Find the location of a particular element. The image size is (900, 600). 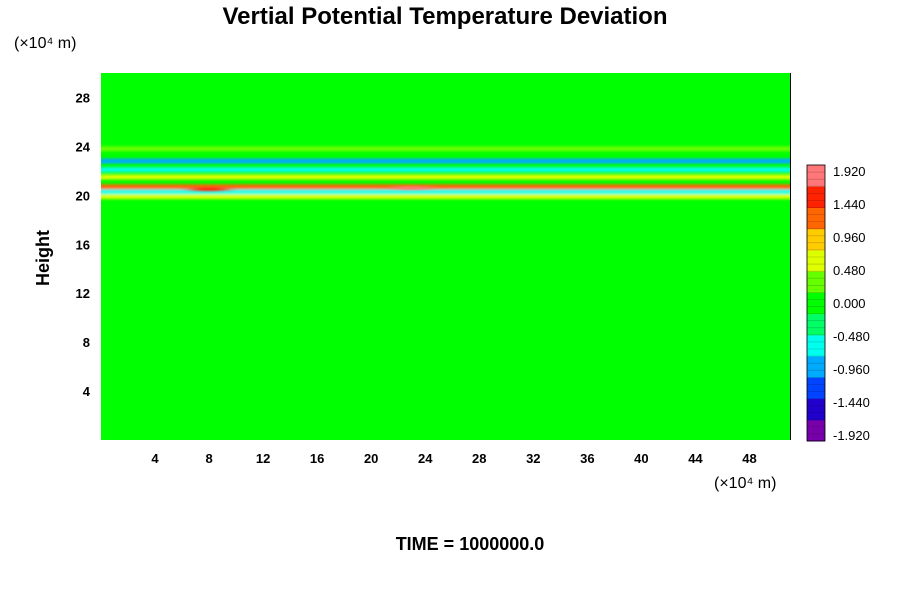

y-tick-label: 28 is located at coordinates (83, 97).